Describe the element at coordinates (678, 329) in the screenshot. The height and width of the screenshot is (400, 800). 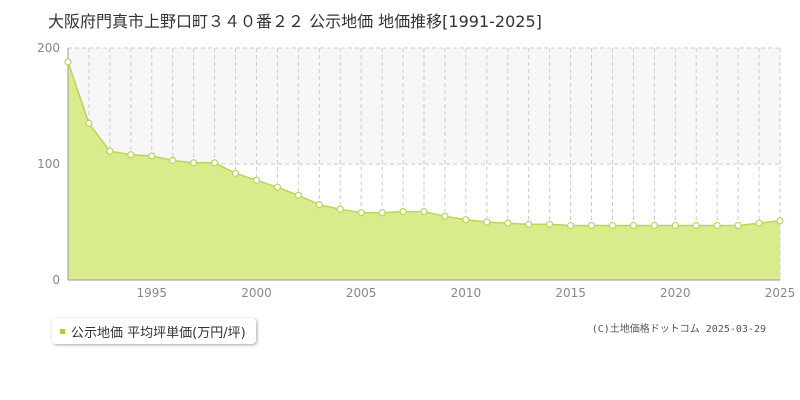
I see `copyright-credit: (C)土地価格ドットコム 2025-03-29` at that location.